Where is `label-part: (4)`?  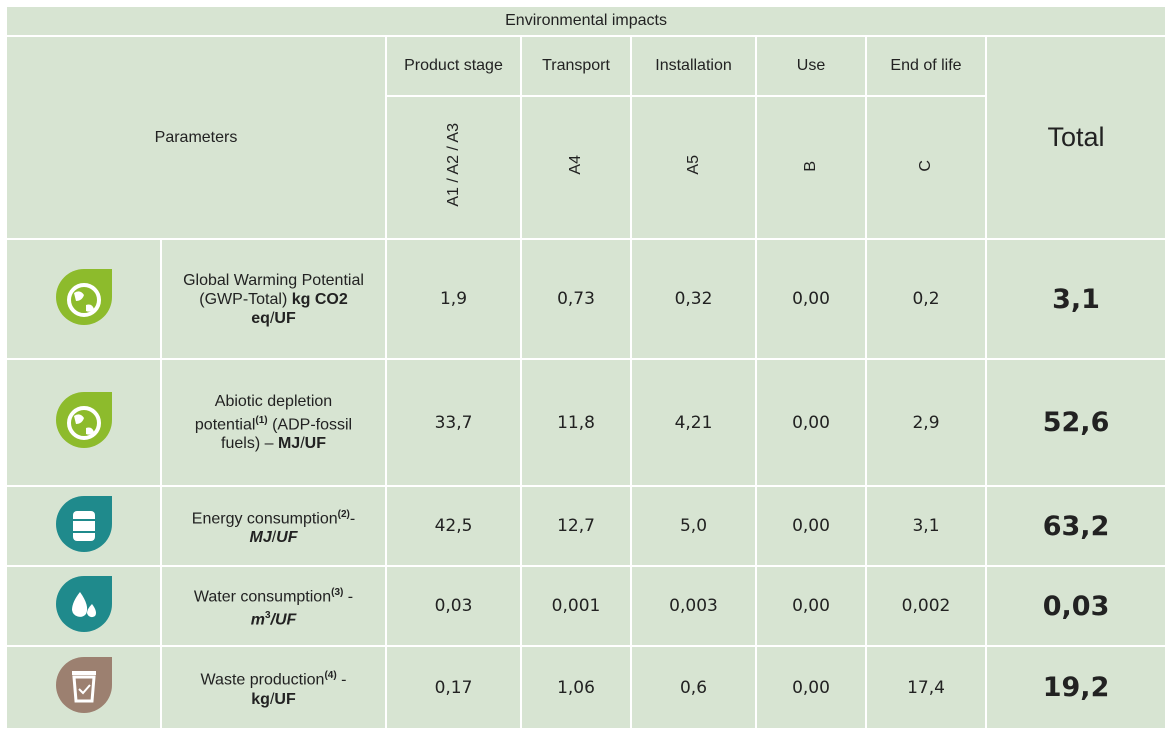 label-part: (4) is located at coordinates (330, 676).